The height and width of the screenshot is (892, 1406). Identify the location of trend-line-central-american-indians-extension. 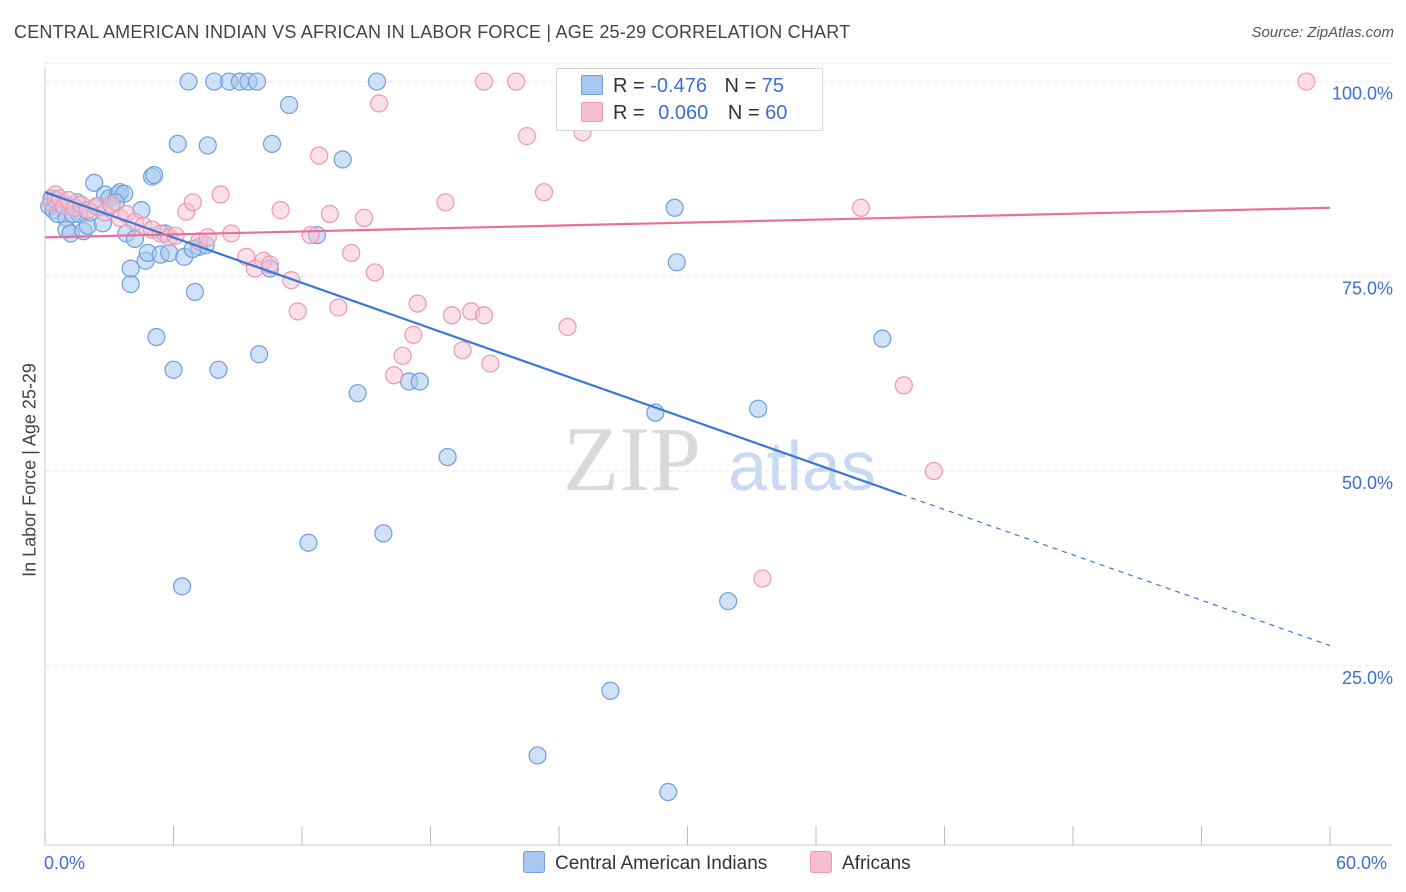
(1116, 570).